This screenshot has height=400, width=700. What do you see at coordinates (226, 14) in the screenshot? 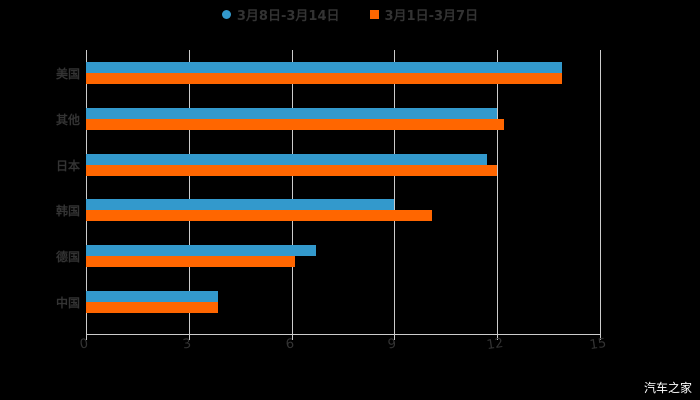
I see `legend-circle-icon` at bounding box center [226, 14].